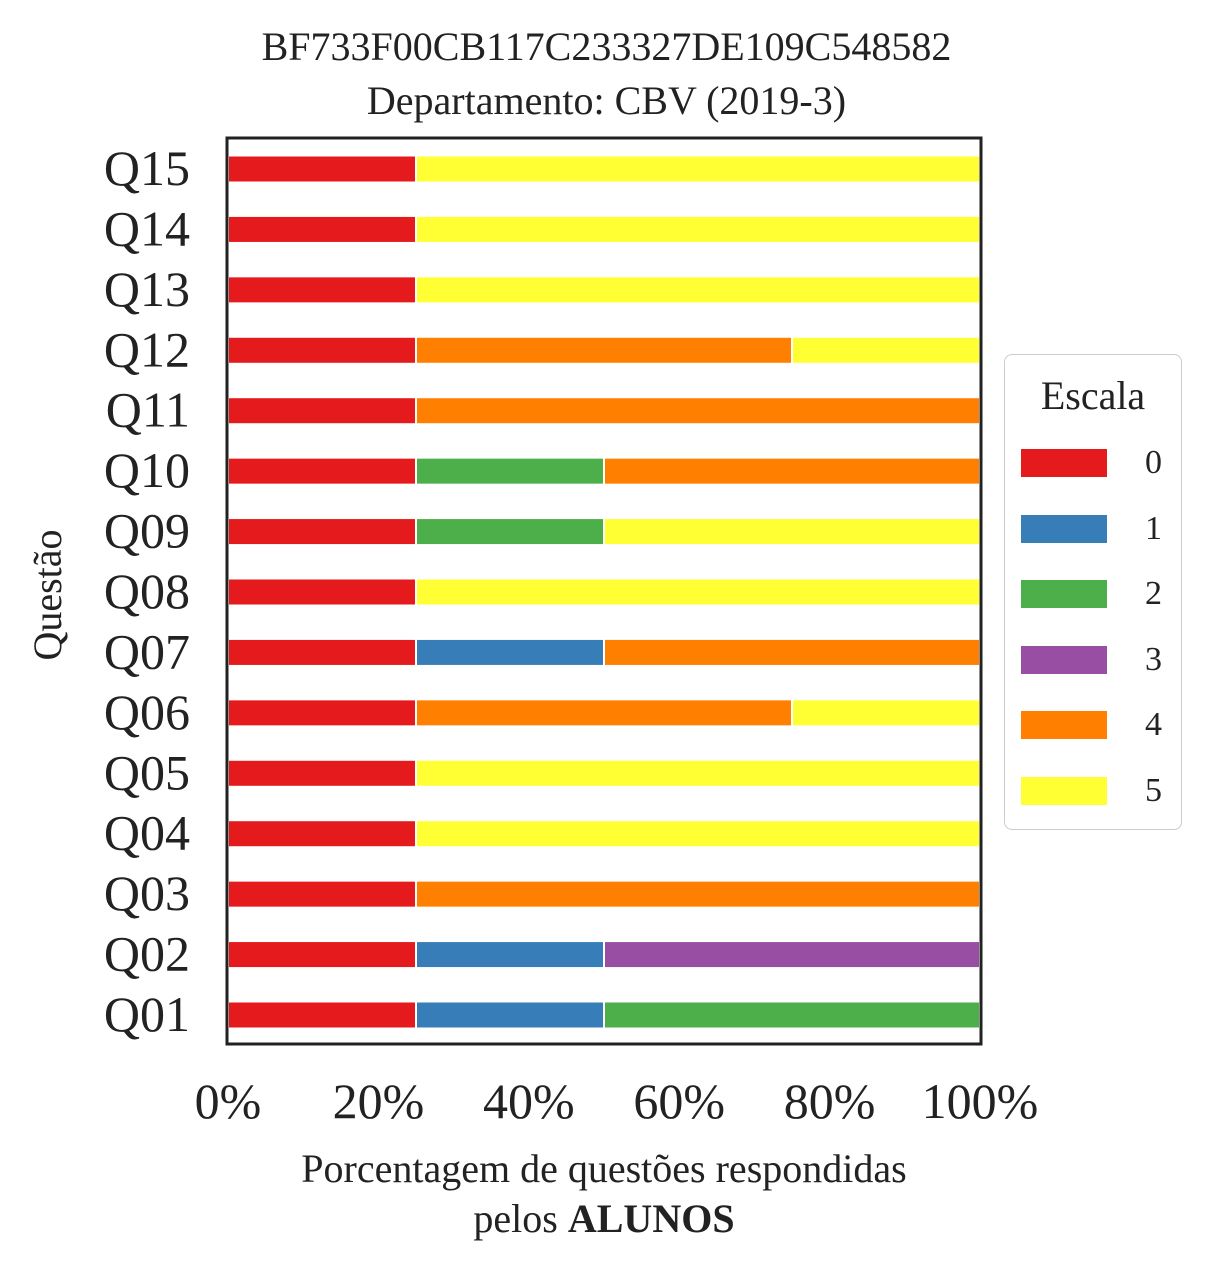  What do you see at coordinates (651, 1218) in the screenshot?
I see `x-axis-label-bold: ALUNOS` at bounding box center [651, 1218].